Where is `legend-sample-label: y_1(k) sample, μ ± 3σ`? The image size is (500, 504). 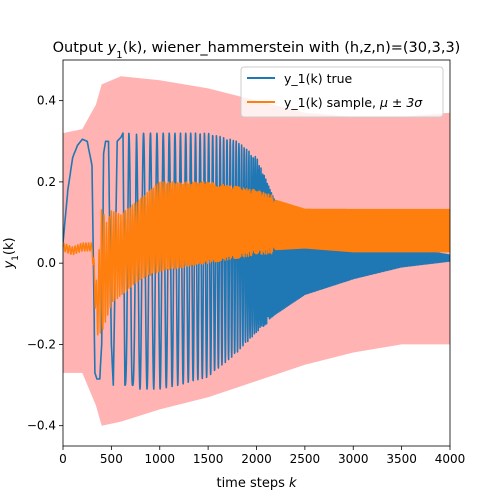 legend-sample-label: y_1(k) sample, μ ± 3σ is located at coordinates (353, 102).